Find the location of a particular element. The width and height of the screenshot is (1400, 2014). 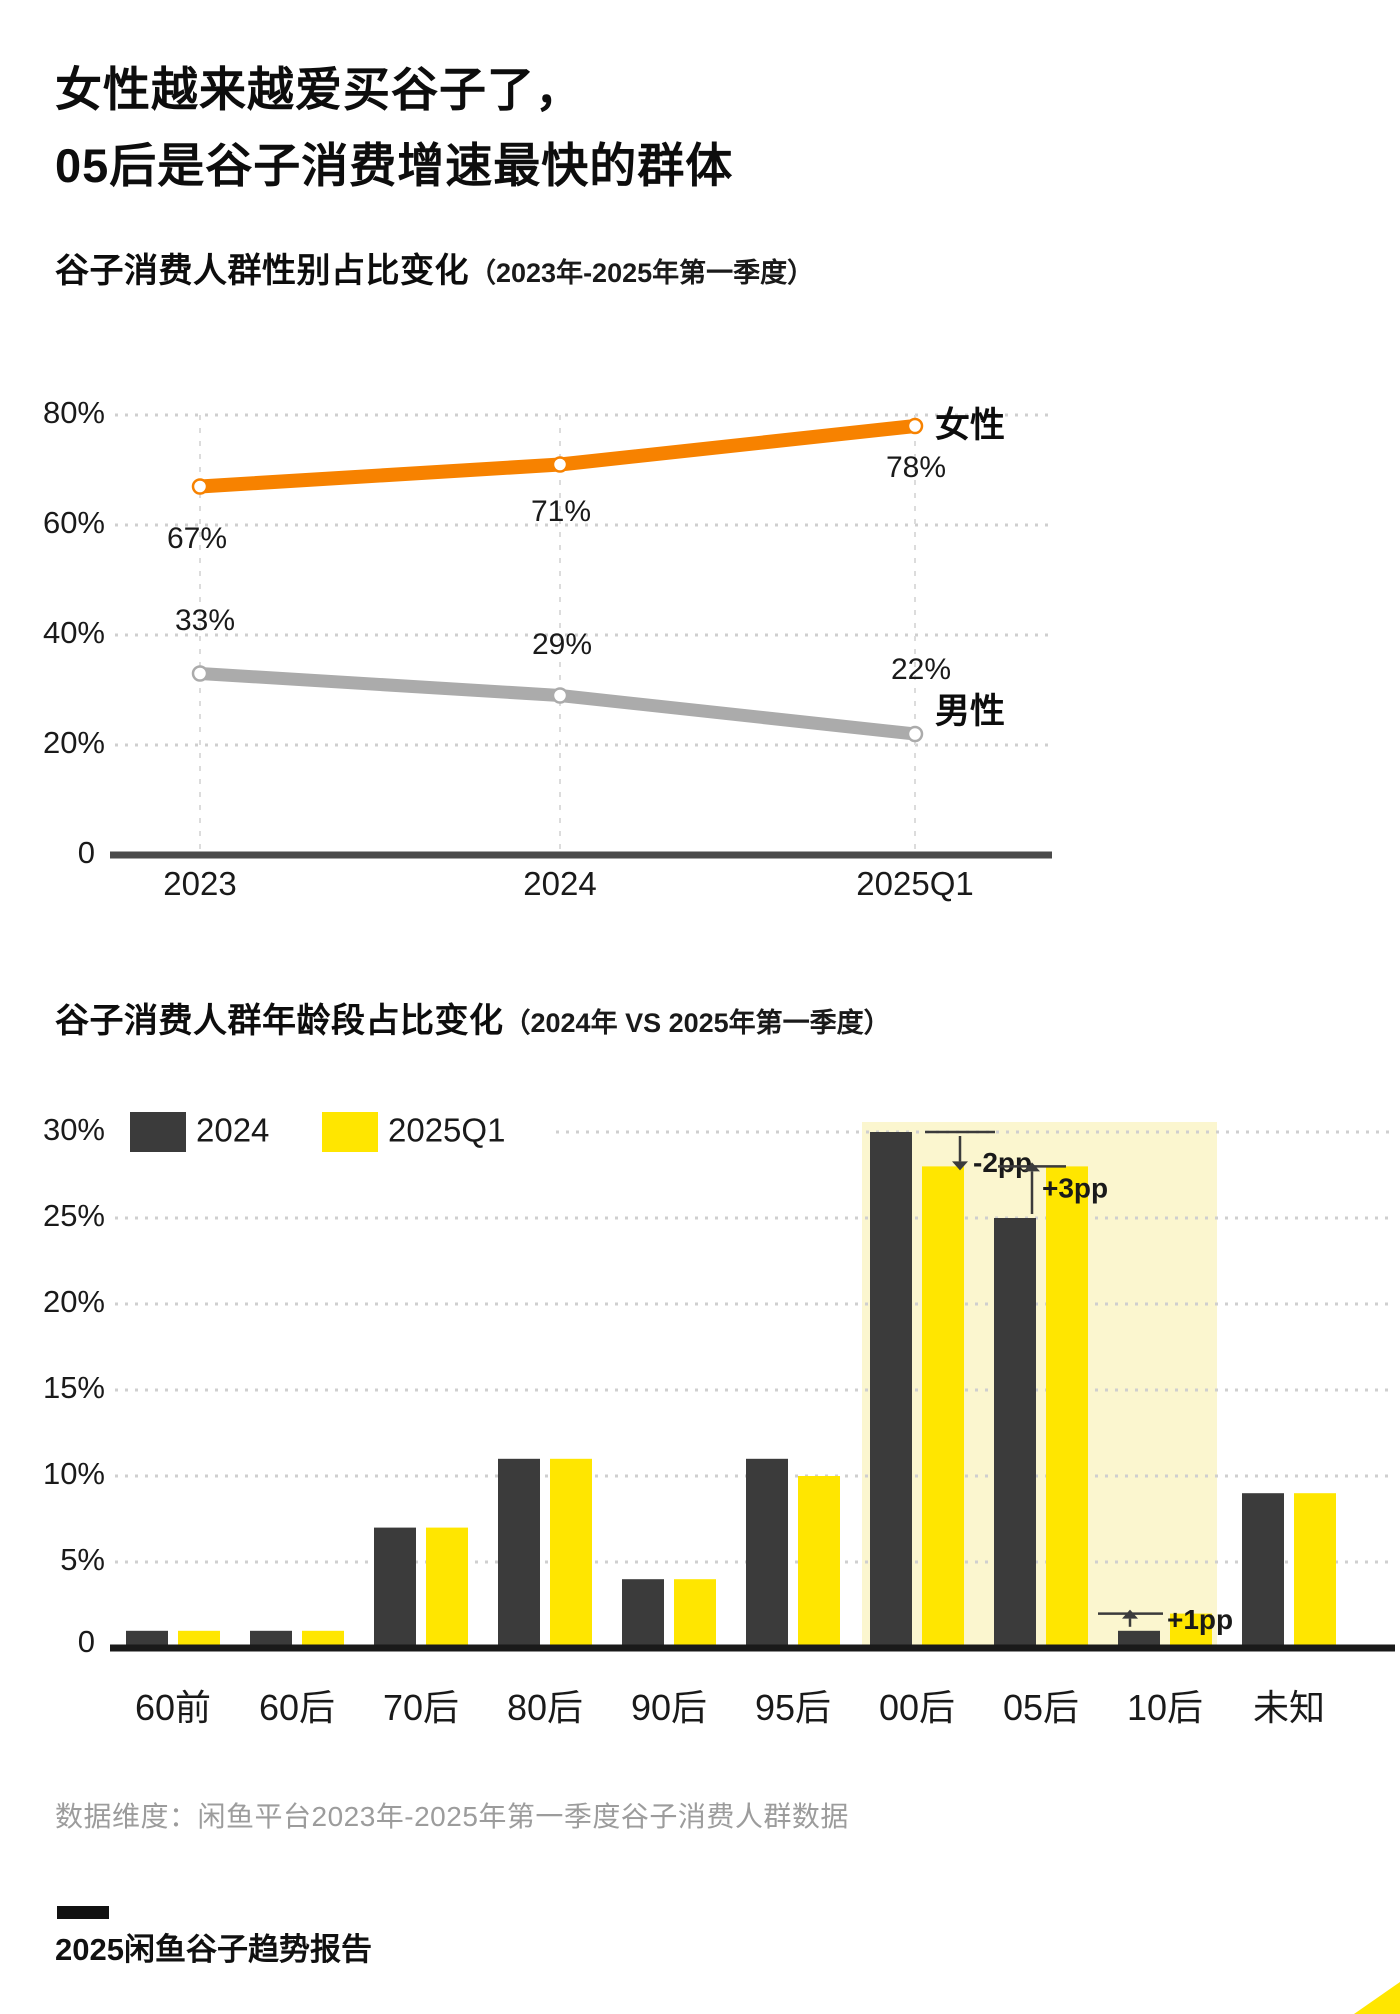

data-point-label: 22% is located at coordinates (921, 669).